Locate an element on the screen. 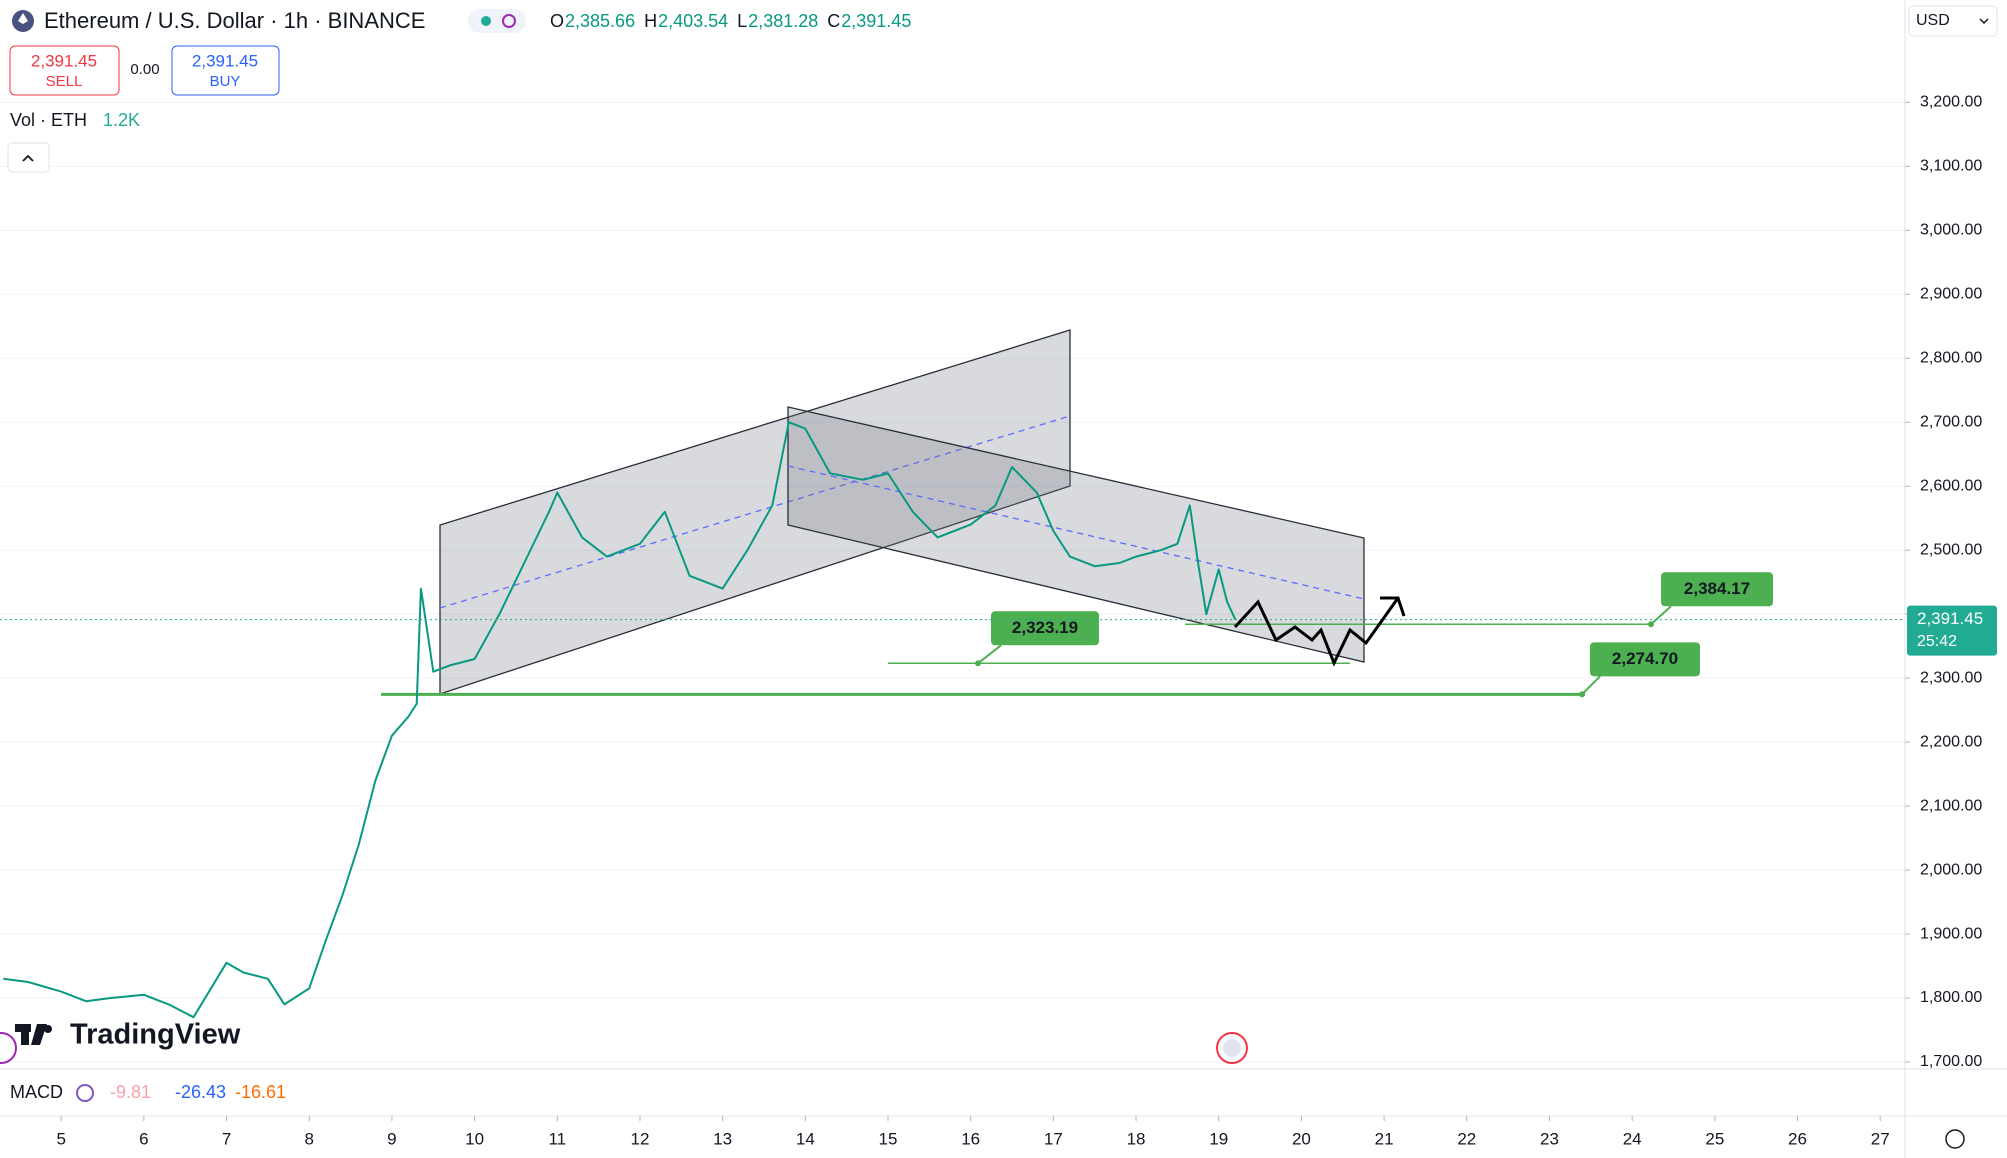  volume-value: 1.2K is located at coordinates (121, 120).